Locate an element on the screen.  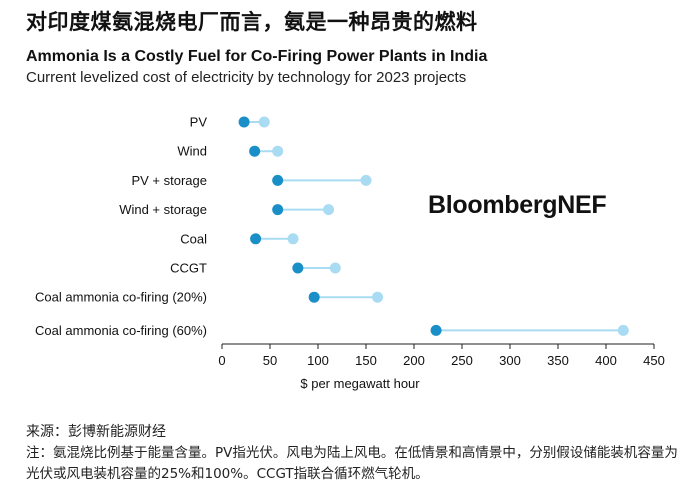
x-tick-label: 450 is located at coordinates (654, 360).